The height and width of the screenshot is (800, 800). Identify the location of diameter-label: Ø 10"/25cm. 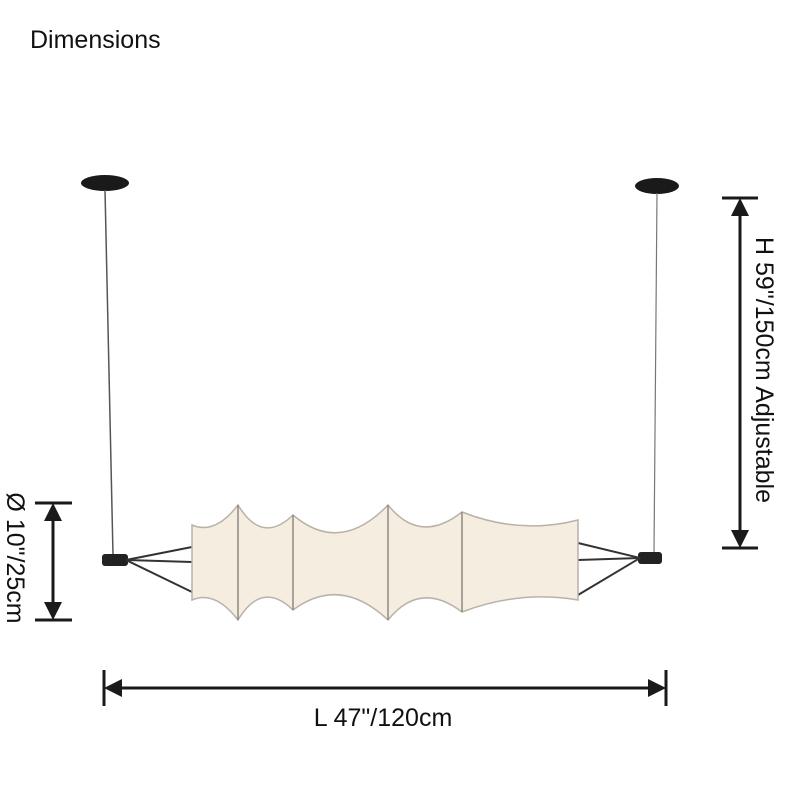
(15, 557).